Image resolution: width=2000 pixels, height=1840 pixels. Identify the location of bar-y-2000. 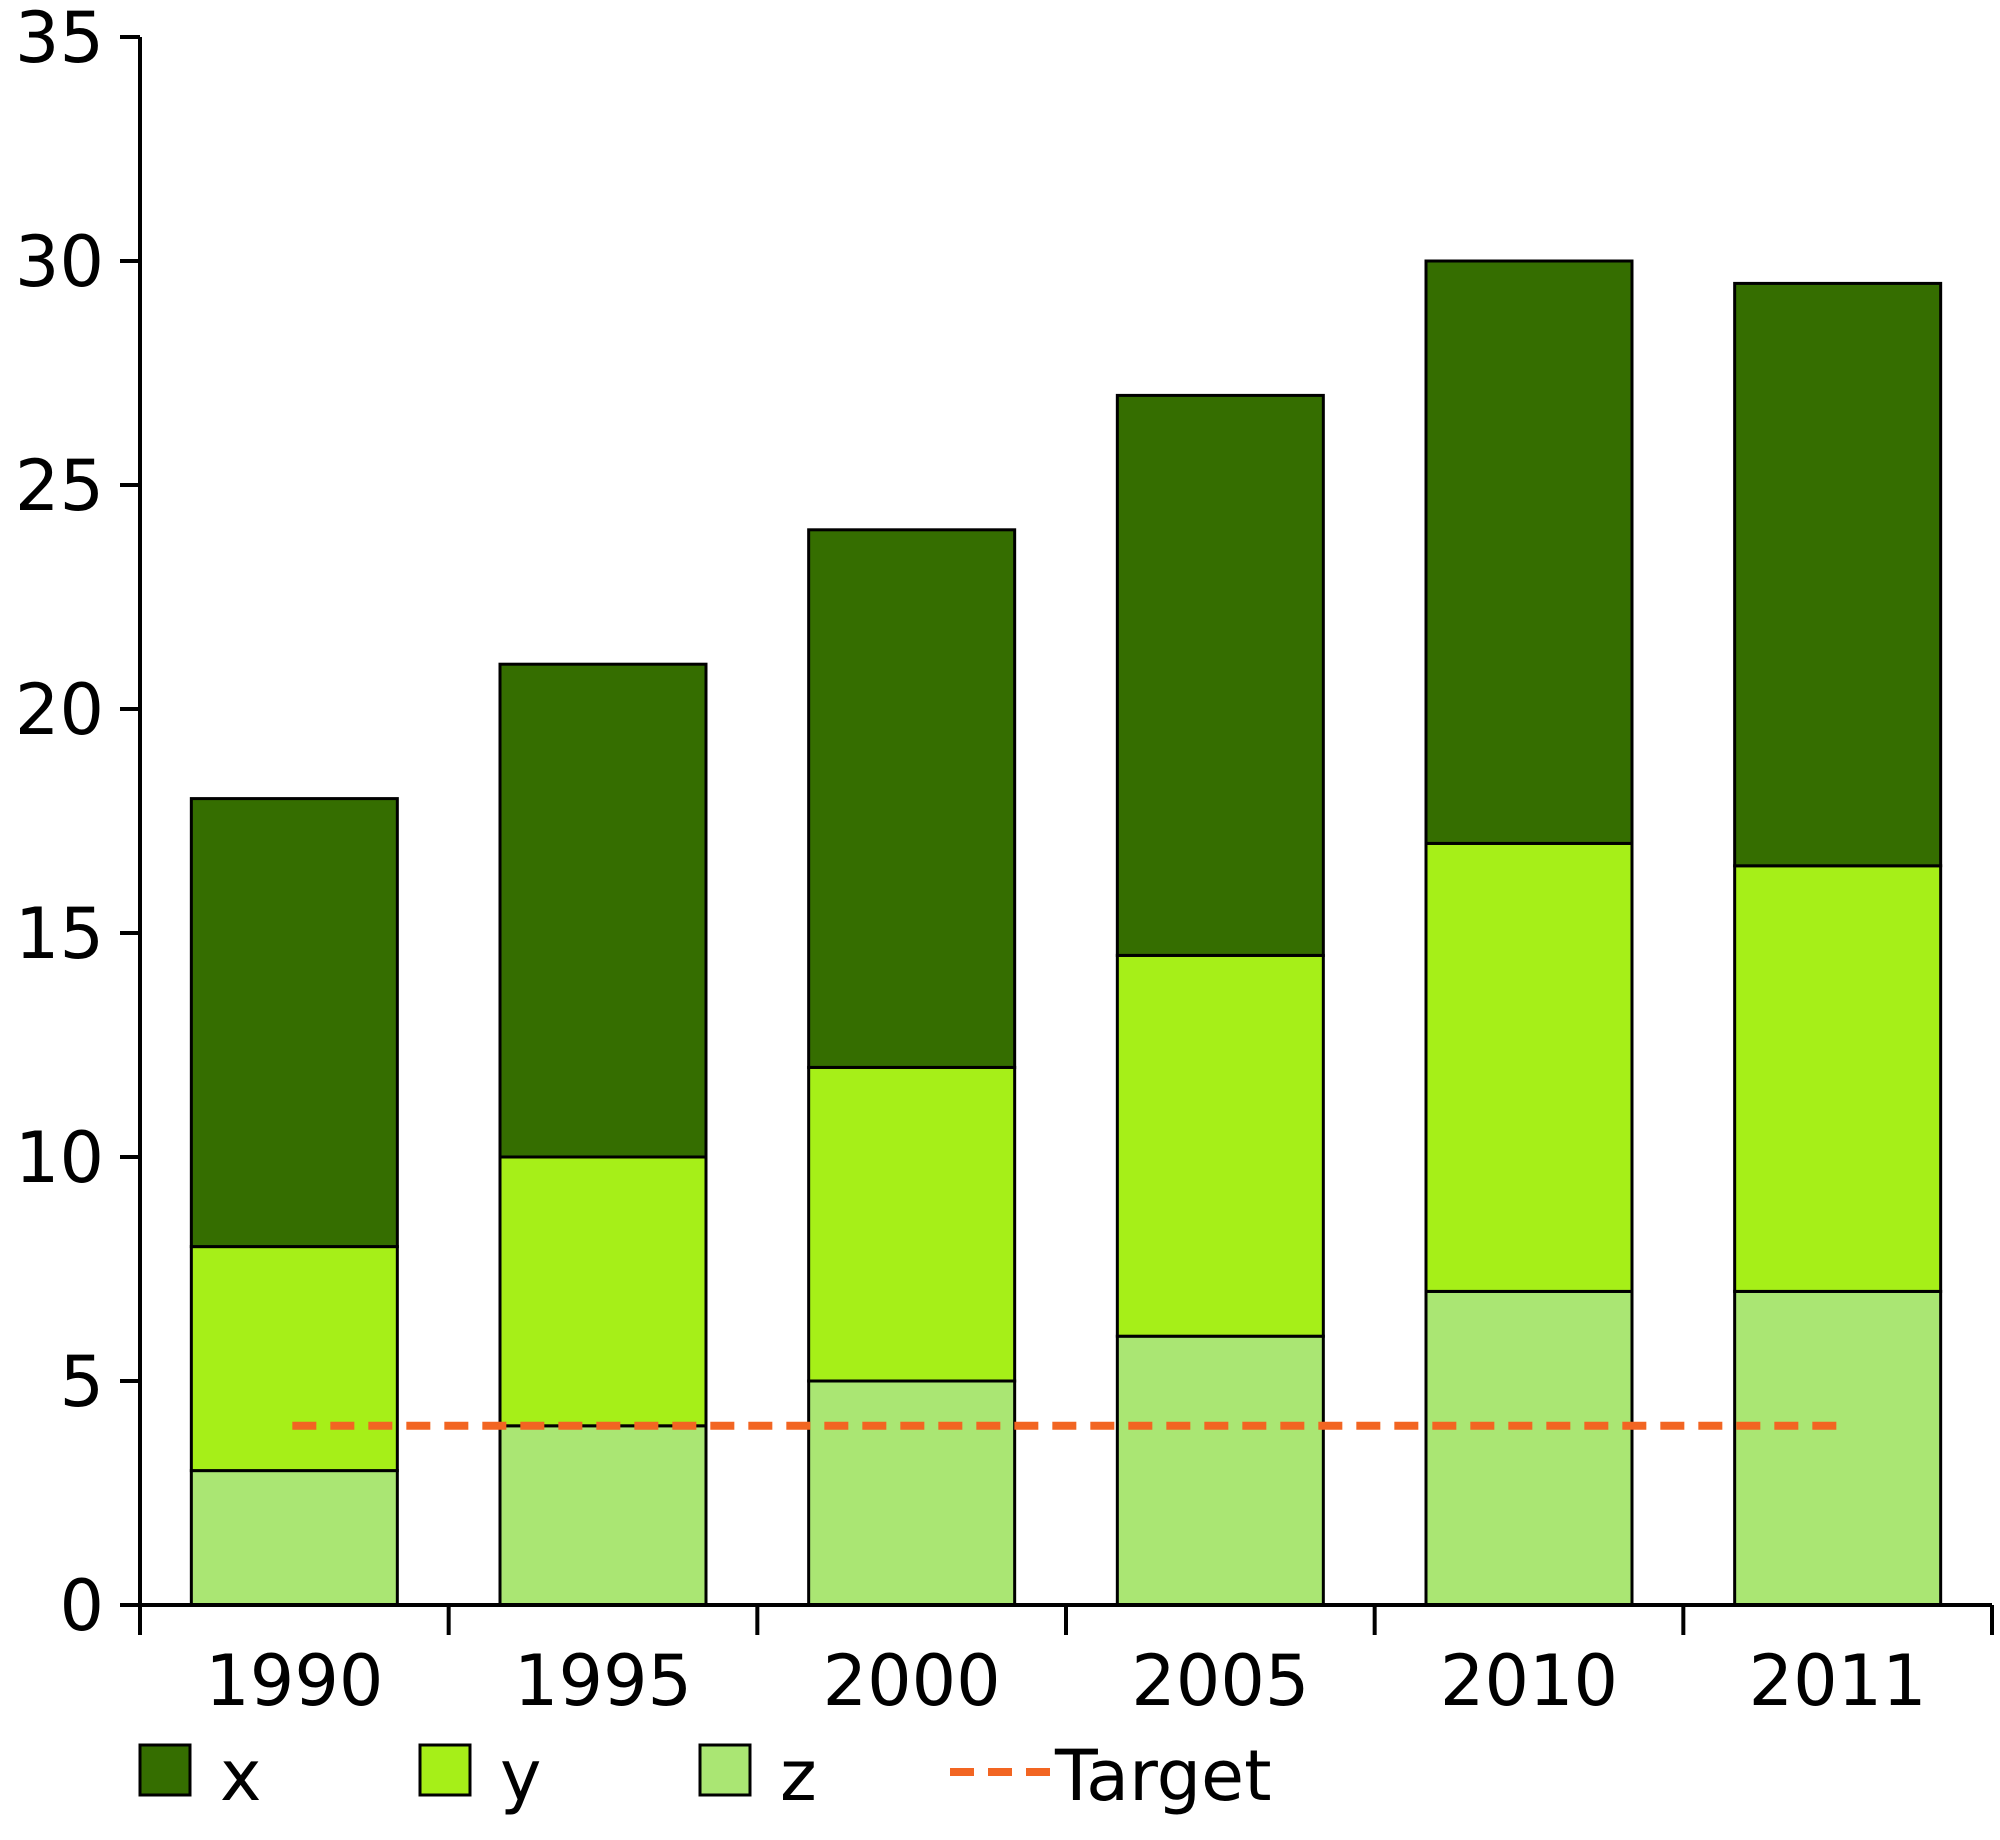
(912, 1224).